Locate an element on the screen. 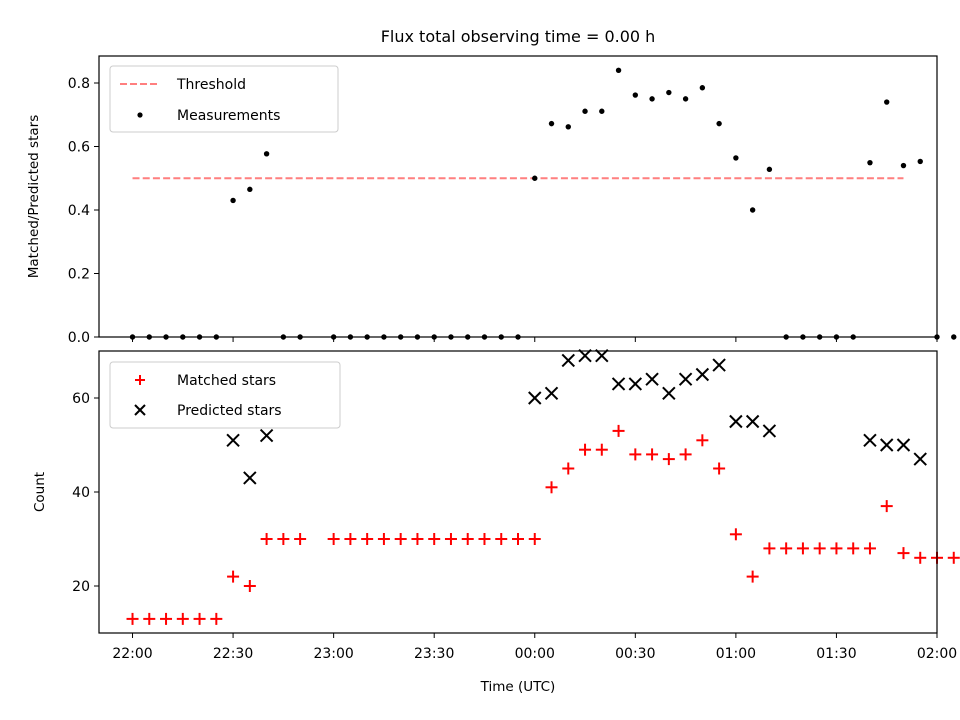 The height and width of the screenshot is (720, 960). x-tick-label: 22:30 is located at coordinates (233, 654).